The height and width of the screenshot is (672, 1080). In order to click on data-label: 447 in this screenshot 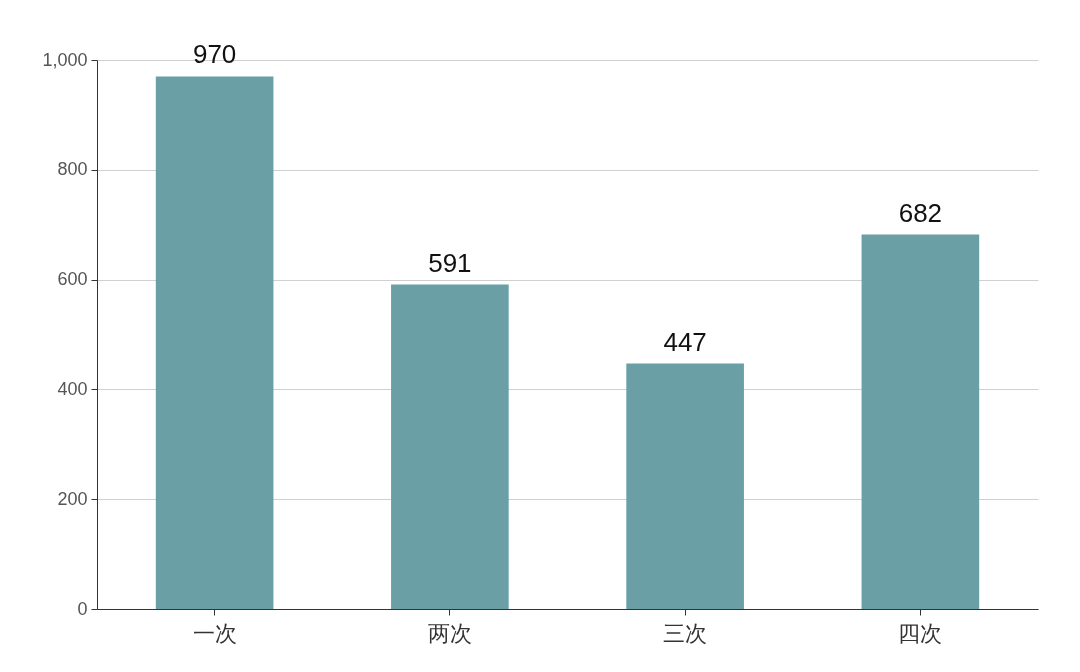, I will do `click(685, 341)`.